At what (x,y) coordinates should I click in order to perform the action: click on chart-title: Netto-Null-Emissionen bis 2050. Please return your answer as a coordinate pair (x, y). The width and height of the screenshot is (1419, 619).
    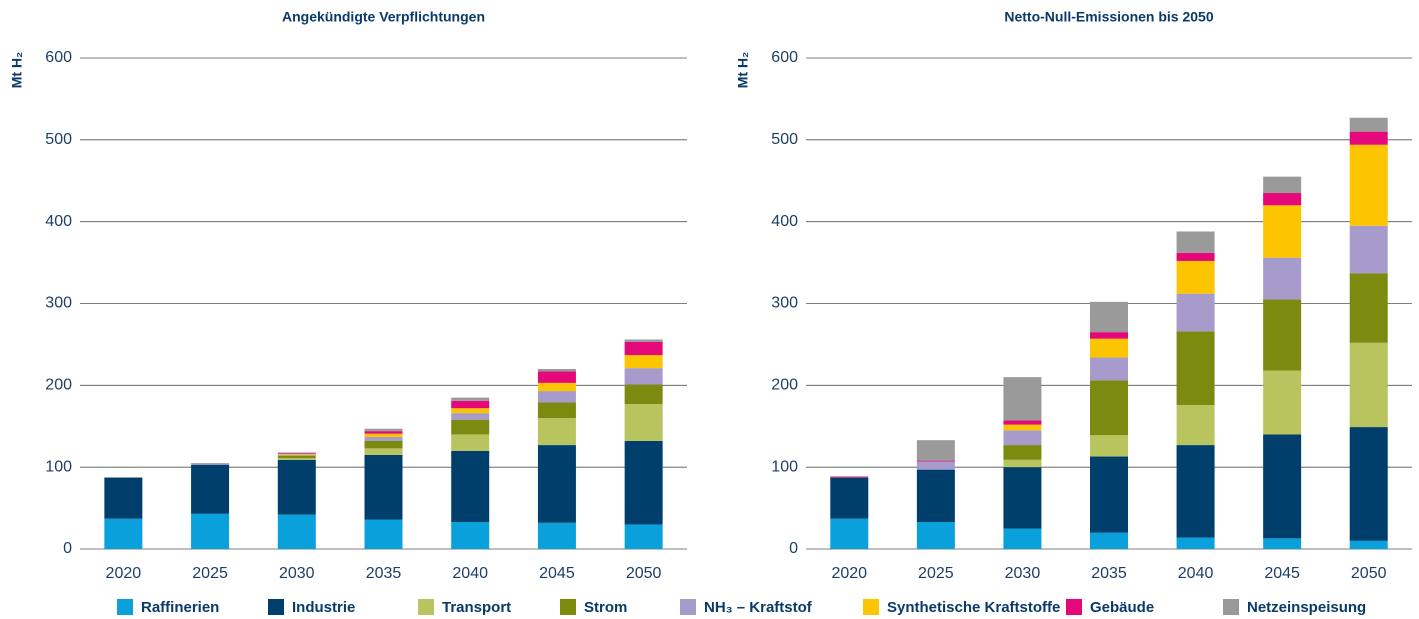
    Looking at the image, I should click on (1108, 17).